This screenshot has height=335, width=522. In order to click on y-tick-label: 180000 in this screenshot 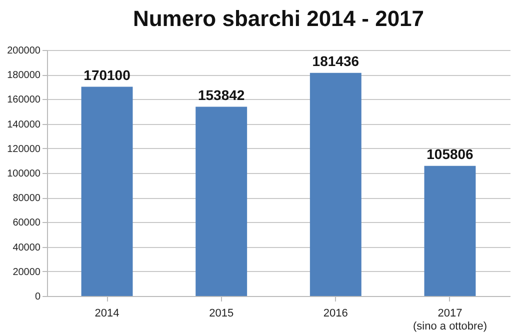, I will do `click(24, 76)`.